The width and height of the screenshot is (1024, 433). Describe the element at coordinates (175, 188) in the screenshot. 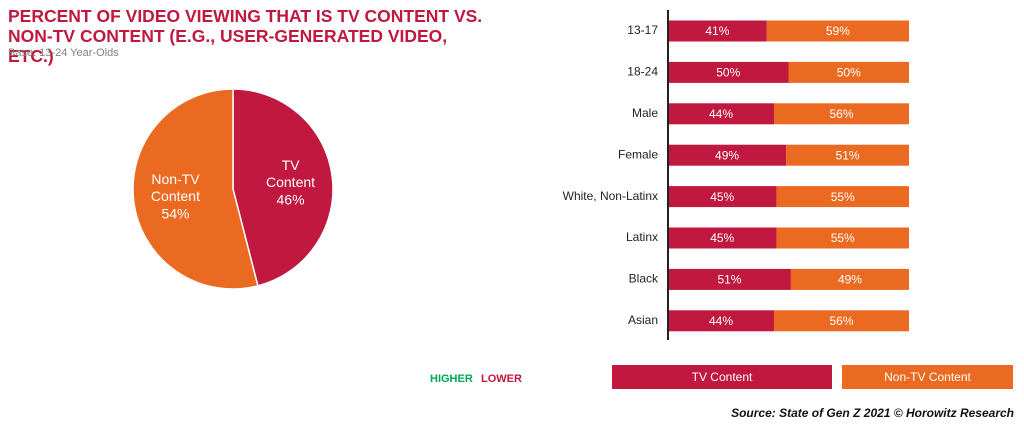

I see `pie-category-label: Non-TV Content` at that location.